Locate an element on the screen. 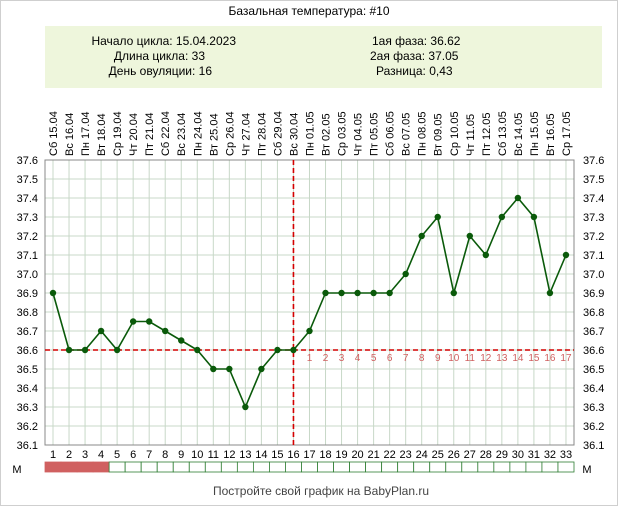 The image size is (618, 506). date-label: Вт 09.05 is located at coordinates (439, 134).